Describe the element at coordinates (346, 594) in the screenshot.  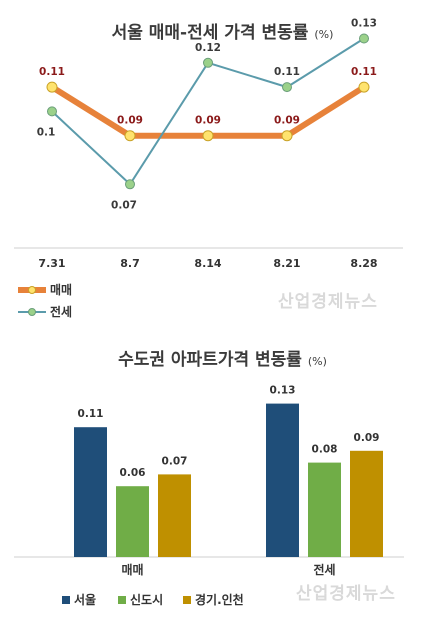
I see `watermark-bottom: 산업경제뉴스` at that location.